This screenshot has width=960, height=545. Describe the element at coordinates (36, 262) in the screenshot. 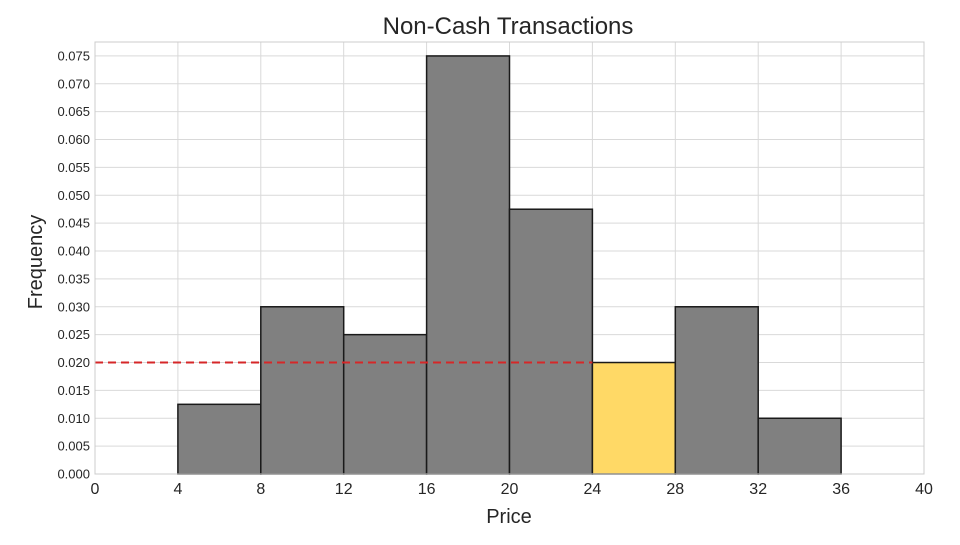

I see `y-axis-label: Frequency` at that location.